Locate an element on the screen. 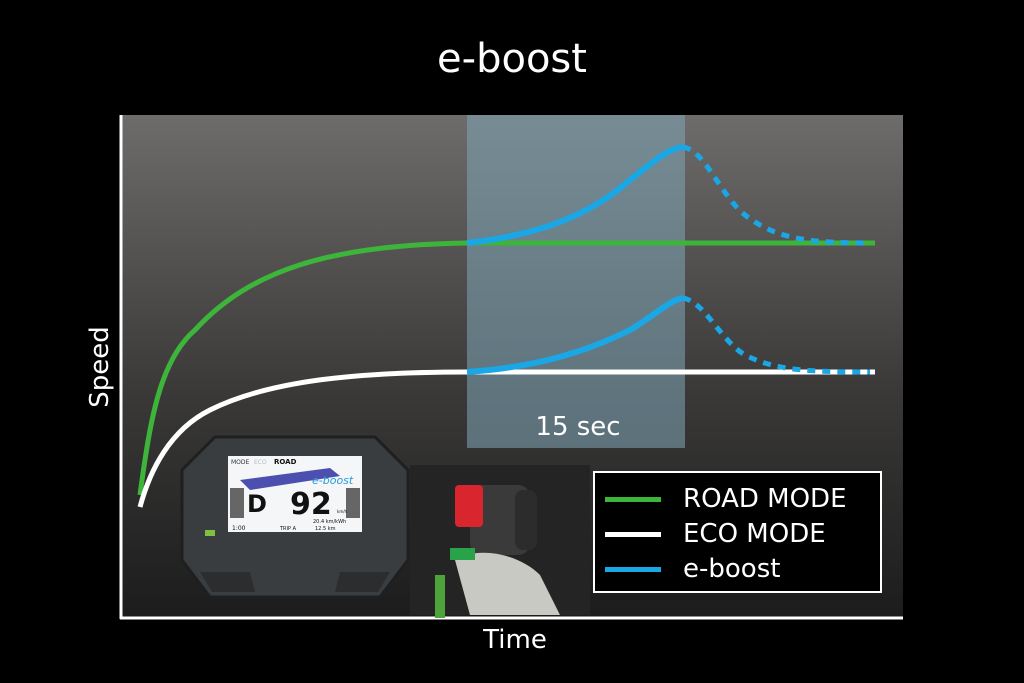 This screenshot has width=1024, height=683. eco-mode-swatch is located at coordinates (633, 534).